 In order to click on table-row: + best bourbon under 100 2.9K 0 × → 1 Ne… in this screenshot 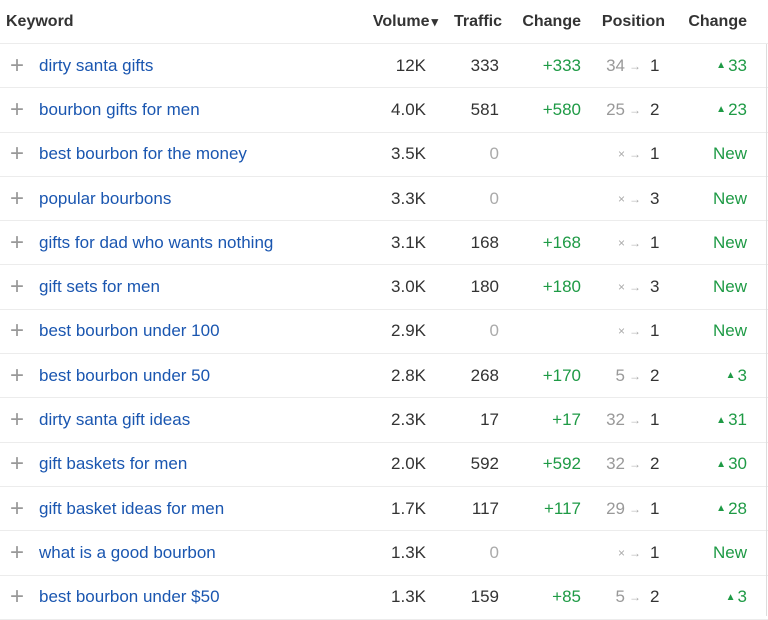, I will do `click(384, 332)`.